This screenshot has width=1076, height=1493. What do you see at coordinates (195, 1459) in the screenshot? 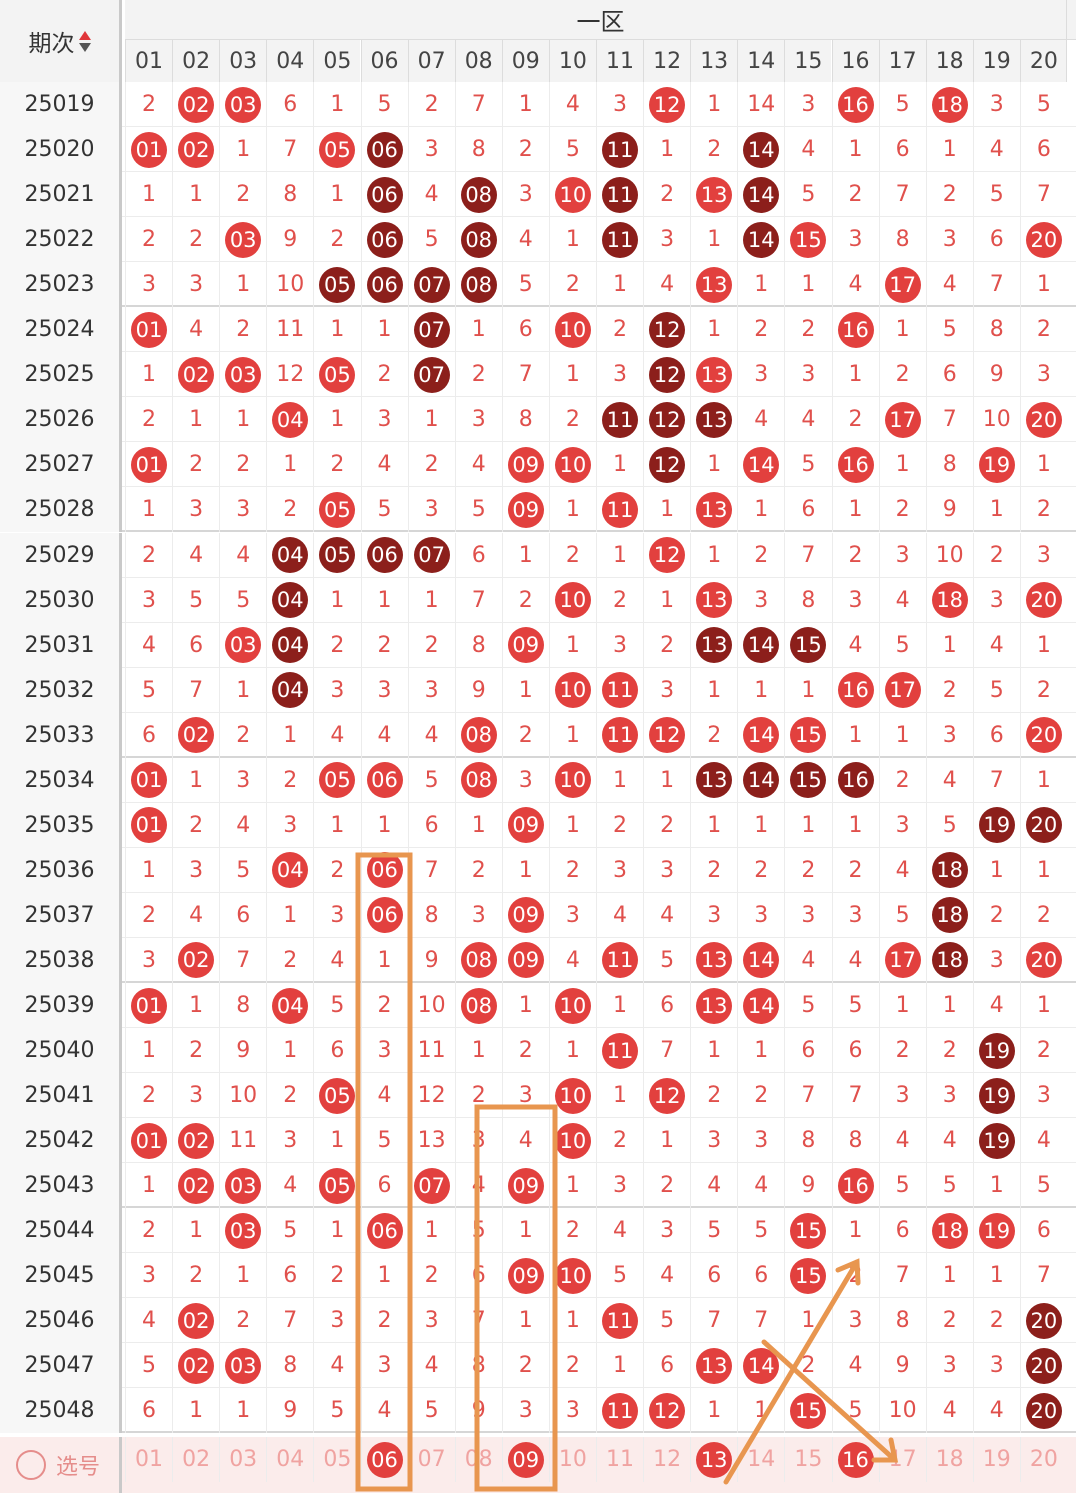
I see `selectable-number: 02` at bounding box center [195, 1459].